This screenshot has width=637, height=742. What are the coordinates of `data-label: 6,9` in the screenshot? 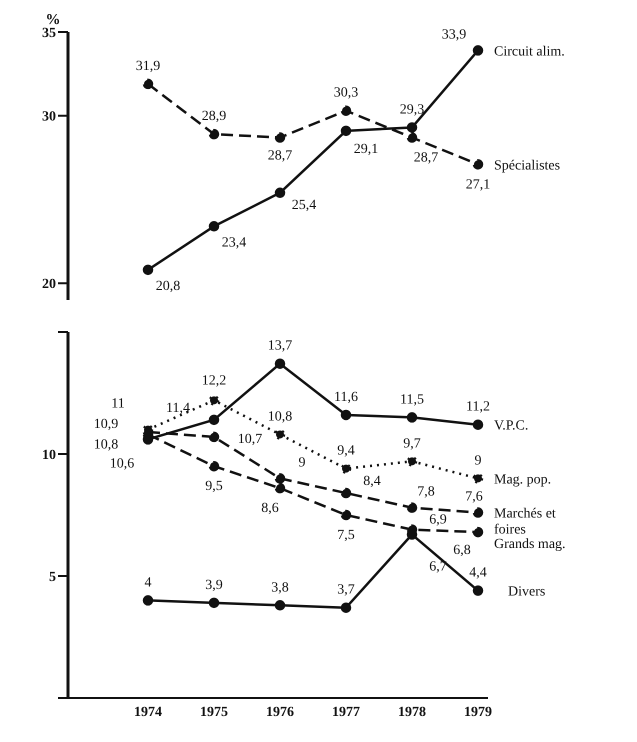 It's located at (438, 520).